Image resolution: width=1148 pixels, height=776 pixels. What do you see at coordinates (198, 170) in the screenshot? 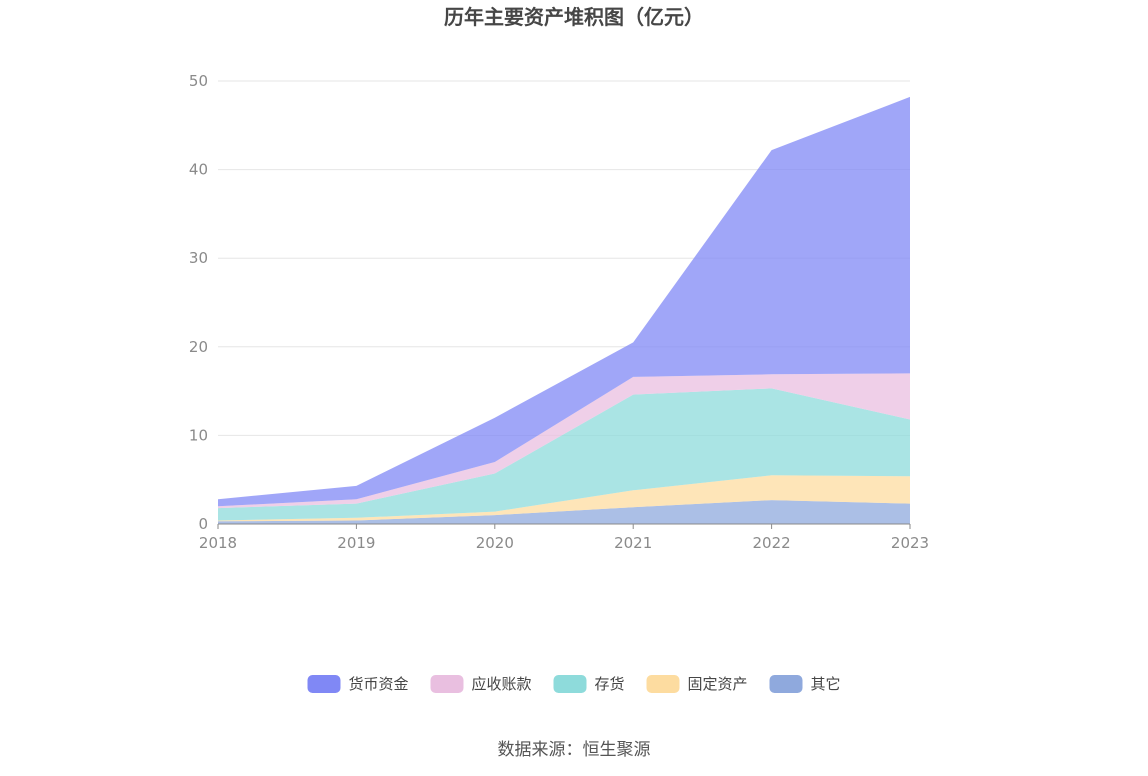
I see `y-tick-label: 40` at bounding box center [198, 170].